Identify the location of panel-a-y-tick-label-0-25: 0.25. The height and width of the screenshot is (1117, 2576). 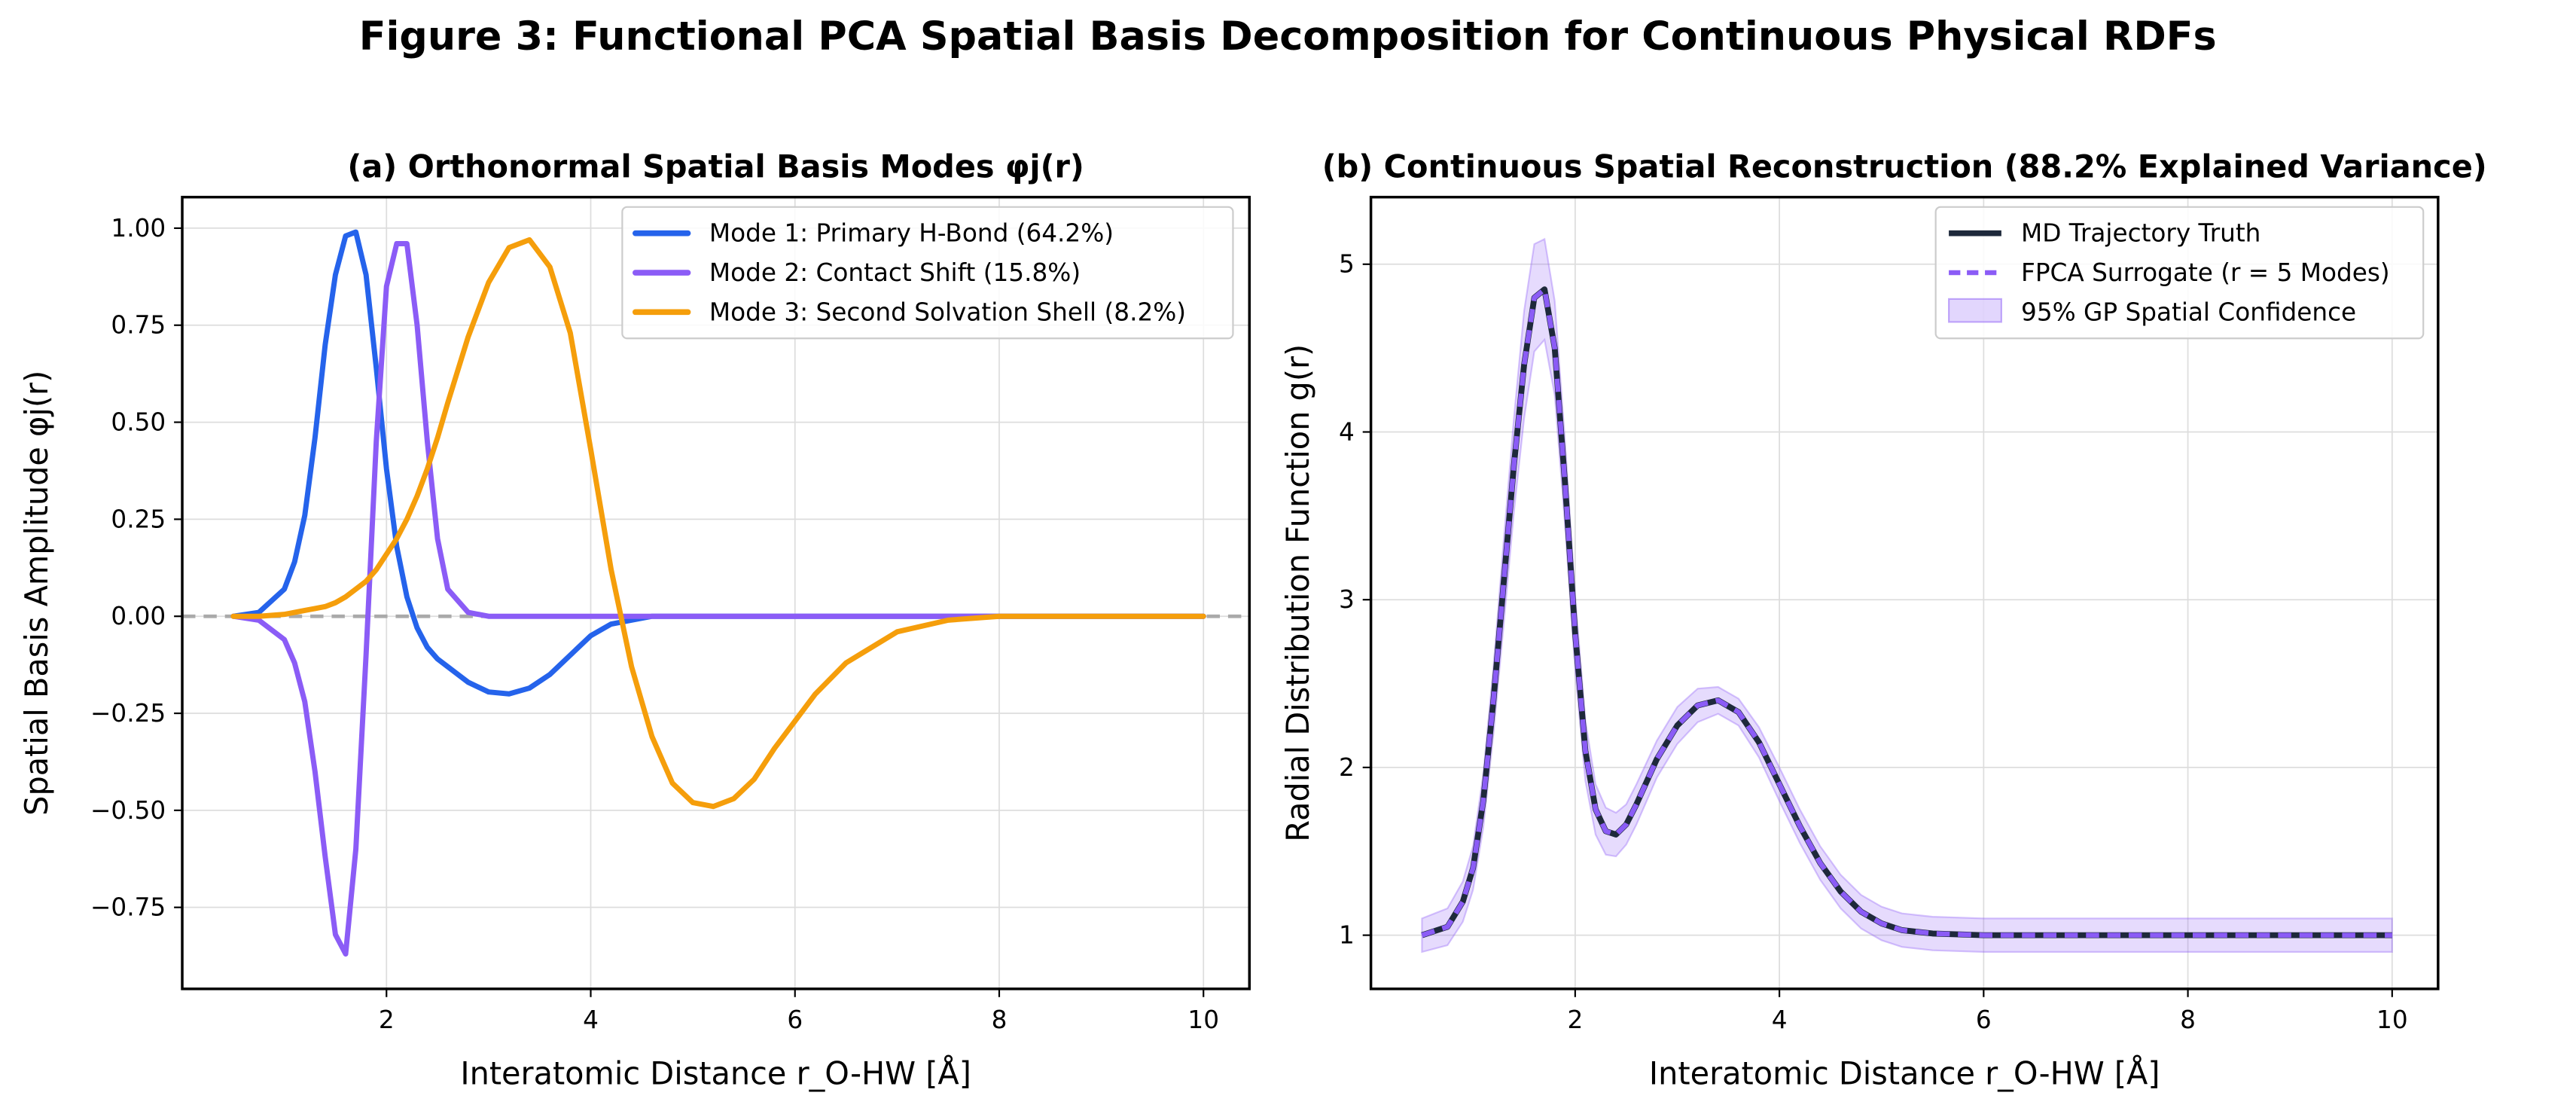
(138, 519).